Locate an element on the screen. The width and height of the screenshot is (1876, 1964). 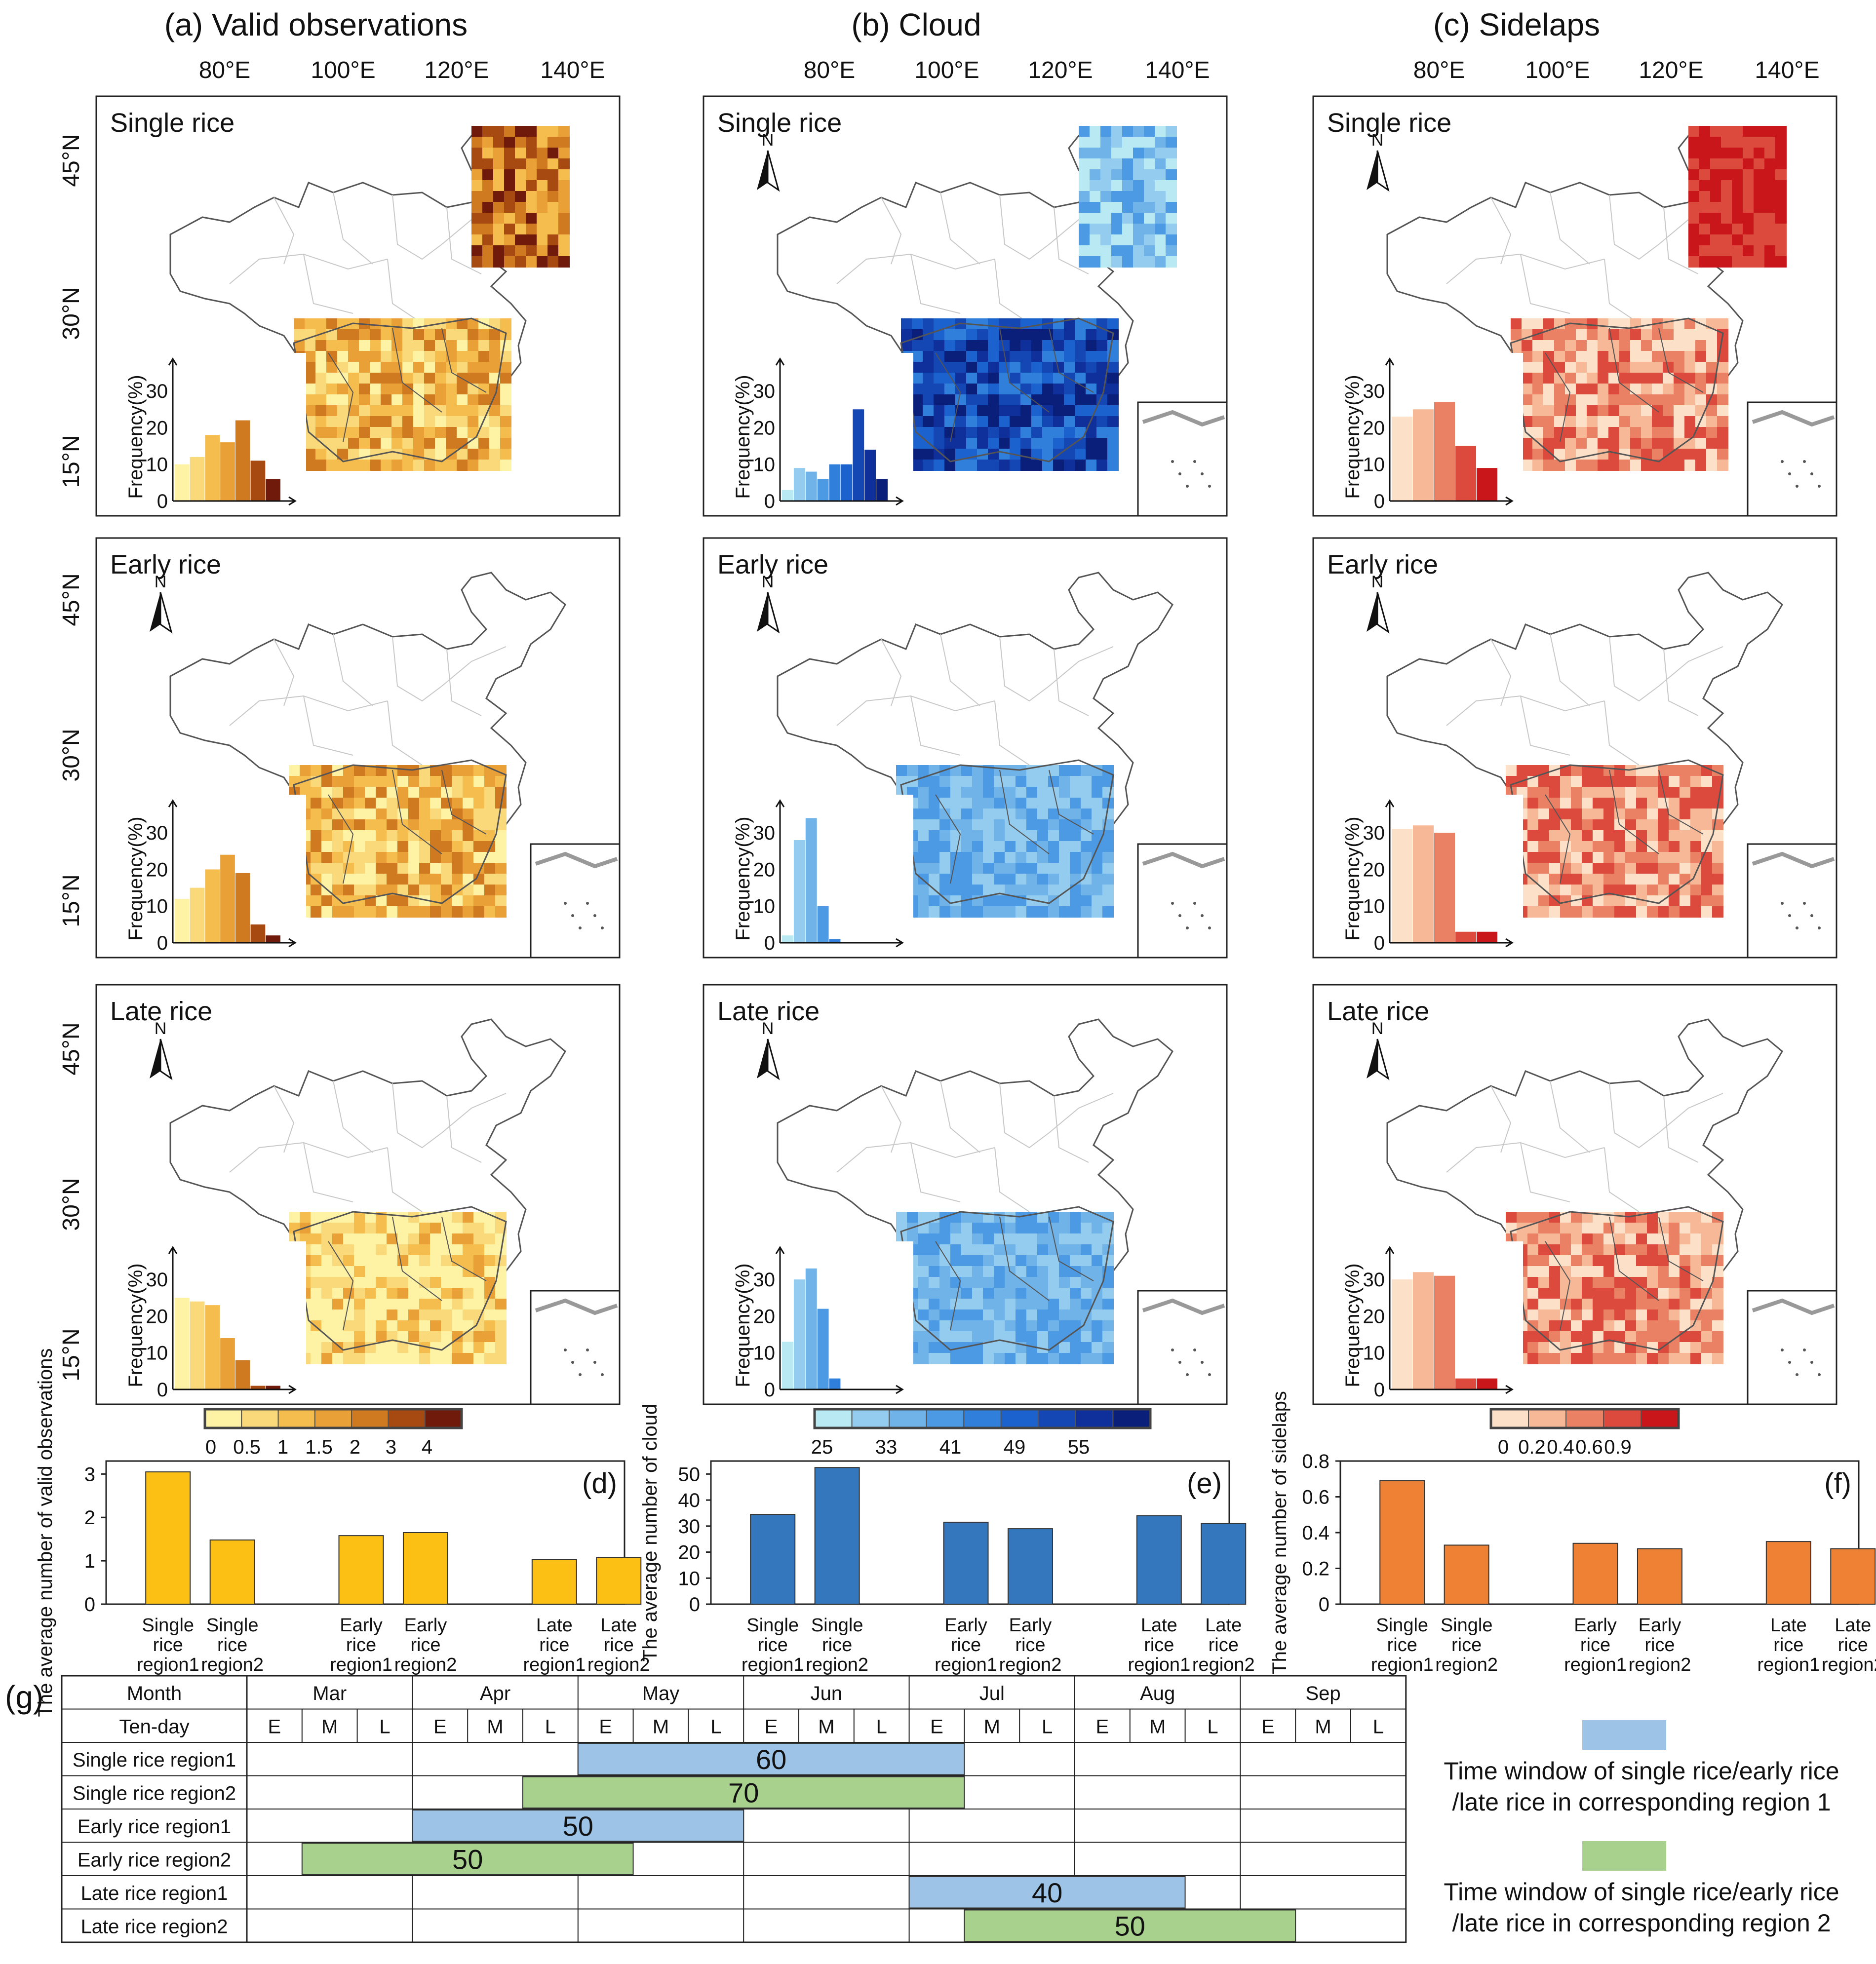
inset-island is located at coordinates (594, 916).